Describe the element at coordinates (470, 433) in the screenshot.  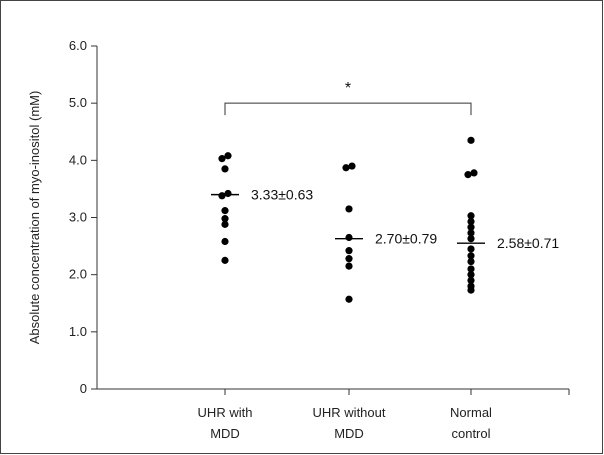
I see `category-label-line: control` at that location.